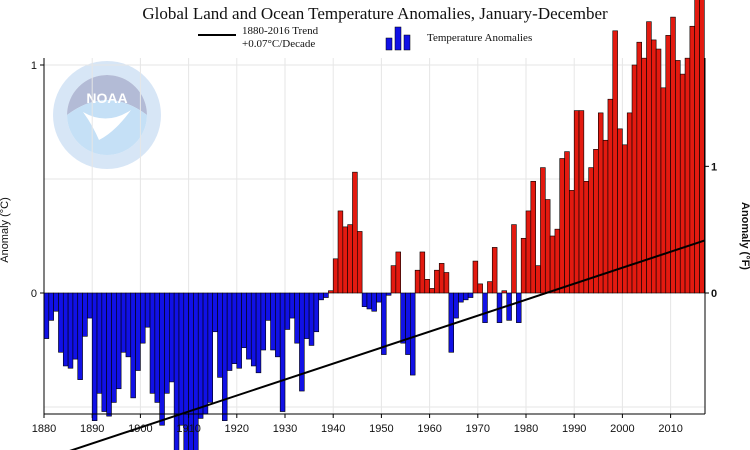  What do you see at coordinates (210, 347) in the screenshot?
I see `bar-1914` at bounding box center [210, 347].